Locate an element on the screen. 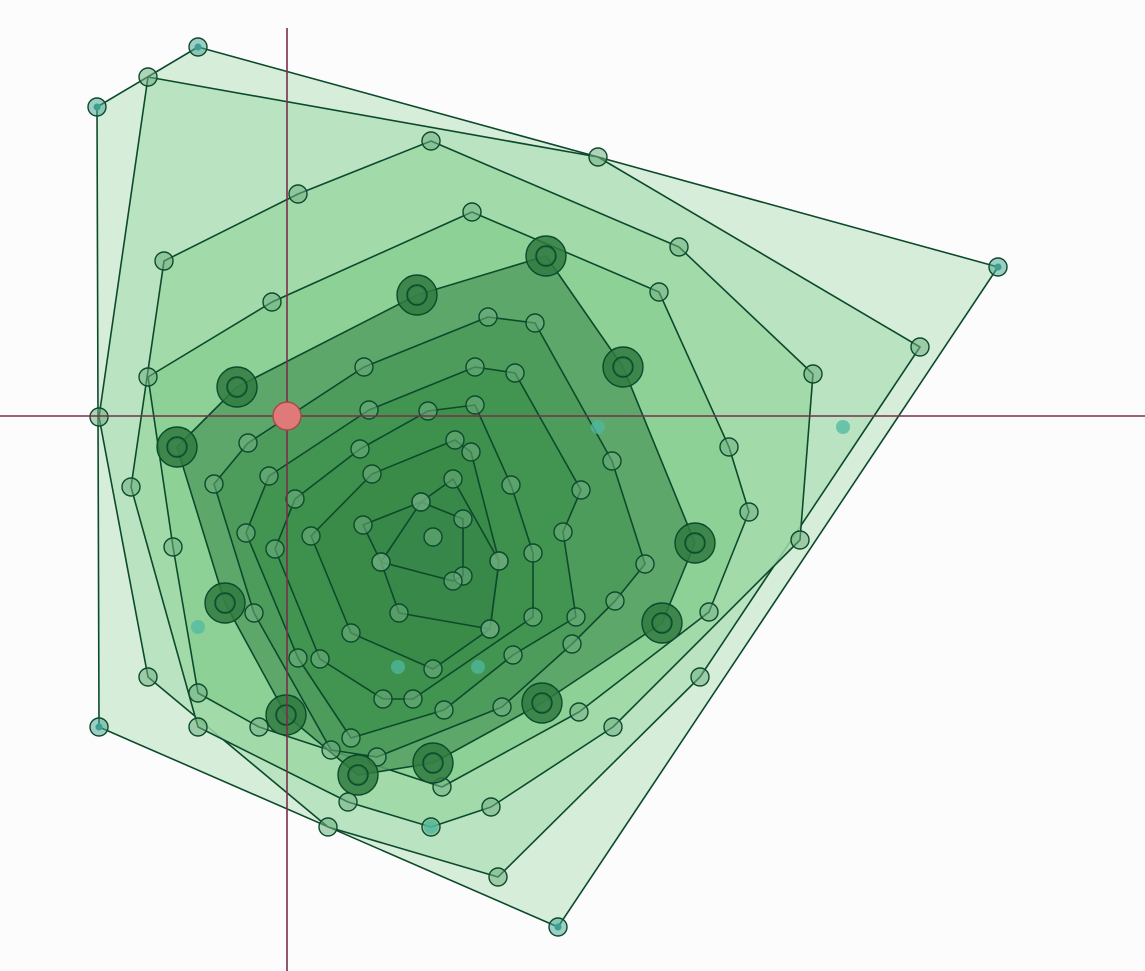 This screenshot has height=971, width=1145. query-point is located at coordinates (287, 416).